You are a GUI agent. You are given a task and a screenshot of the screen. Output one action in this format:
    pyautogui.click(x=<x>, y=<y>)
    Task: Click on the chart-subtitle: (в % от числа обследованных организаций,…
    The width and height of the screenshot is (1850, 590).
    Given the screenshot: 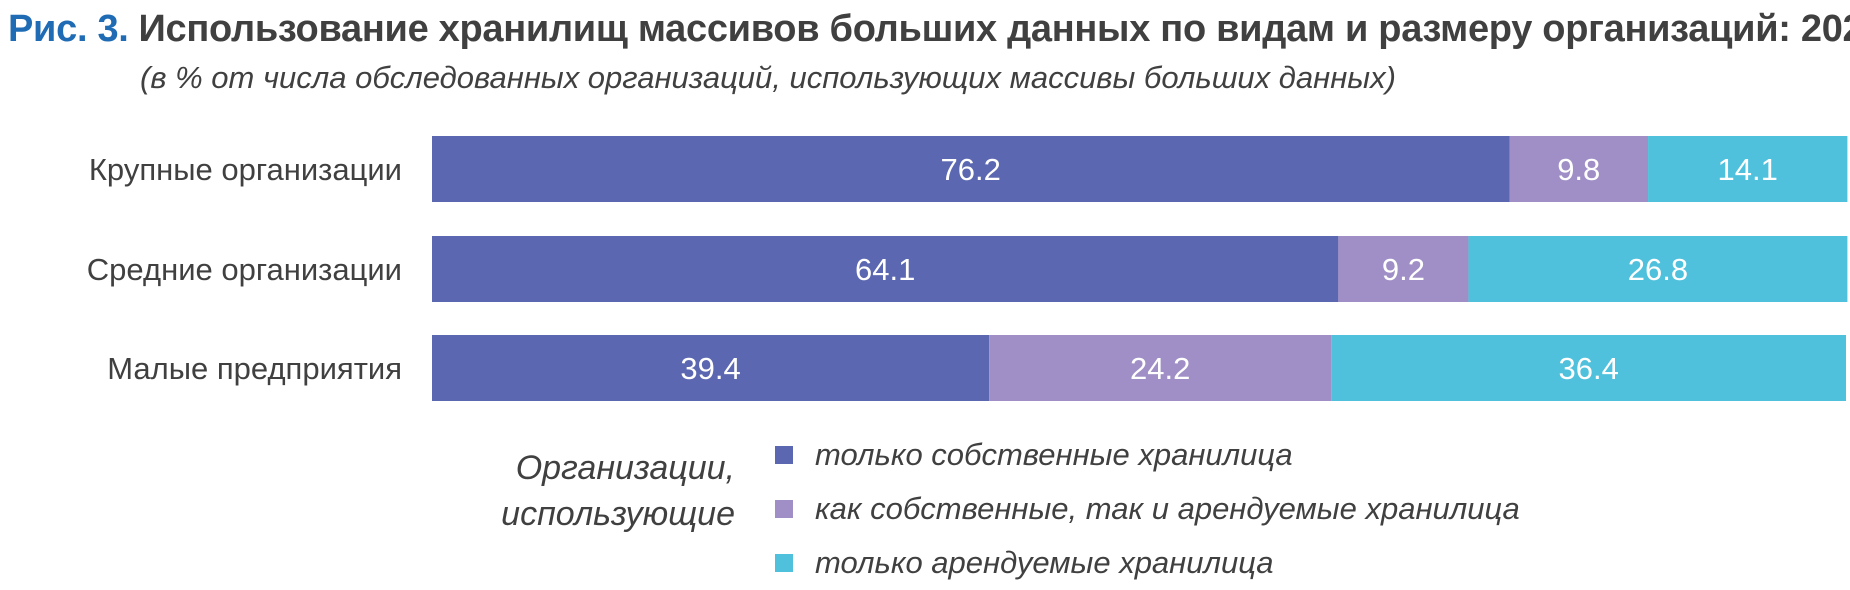 What is the action you would take?
    pyautogui.click(x=768, y=77)
    